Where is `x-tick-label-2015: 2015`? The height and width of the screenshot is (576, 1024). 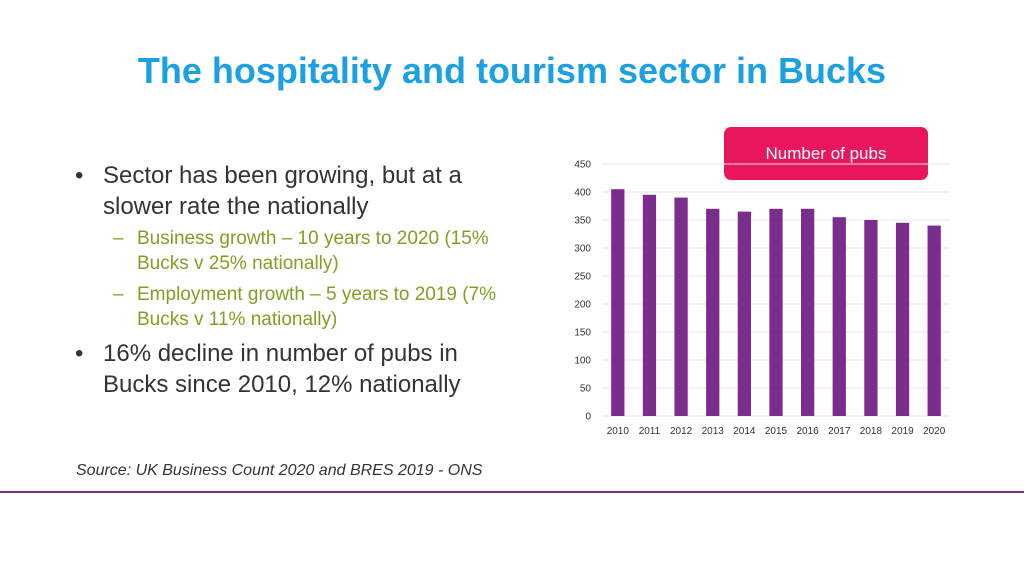
x-tick-label-2015: 2015 is located at coordinates (776, 431).